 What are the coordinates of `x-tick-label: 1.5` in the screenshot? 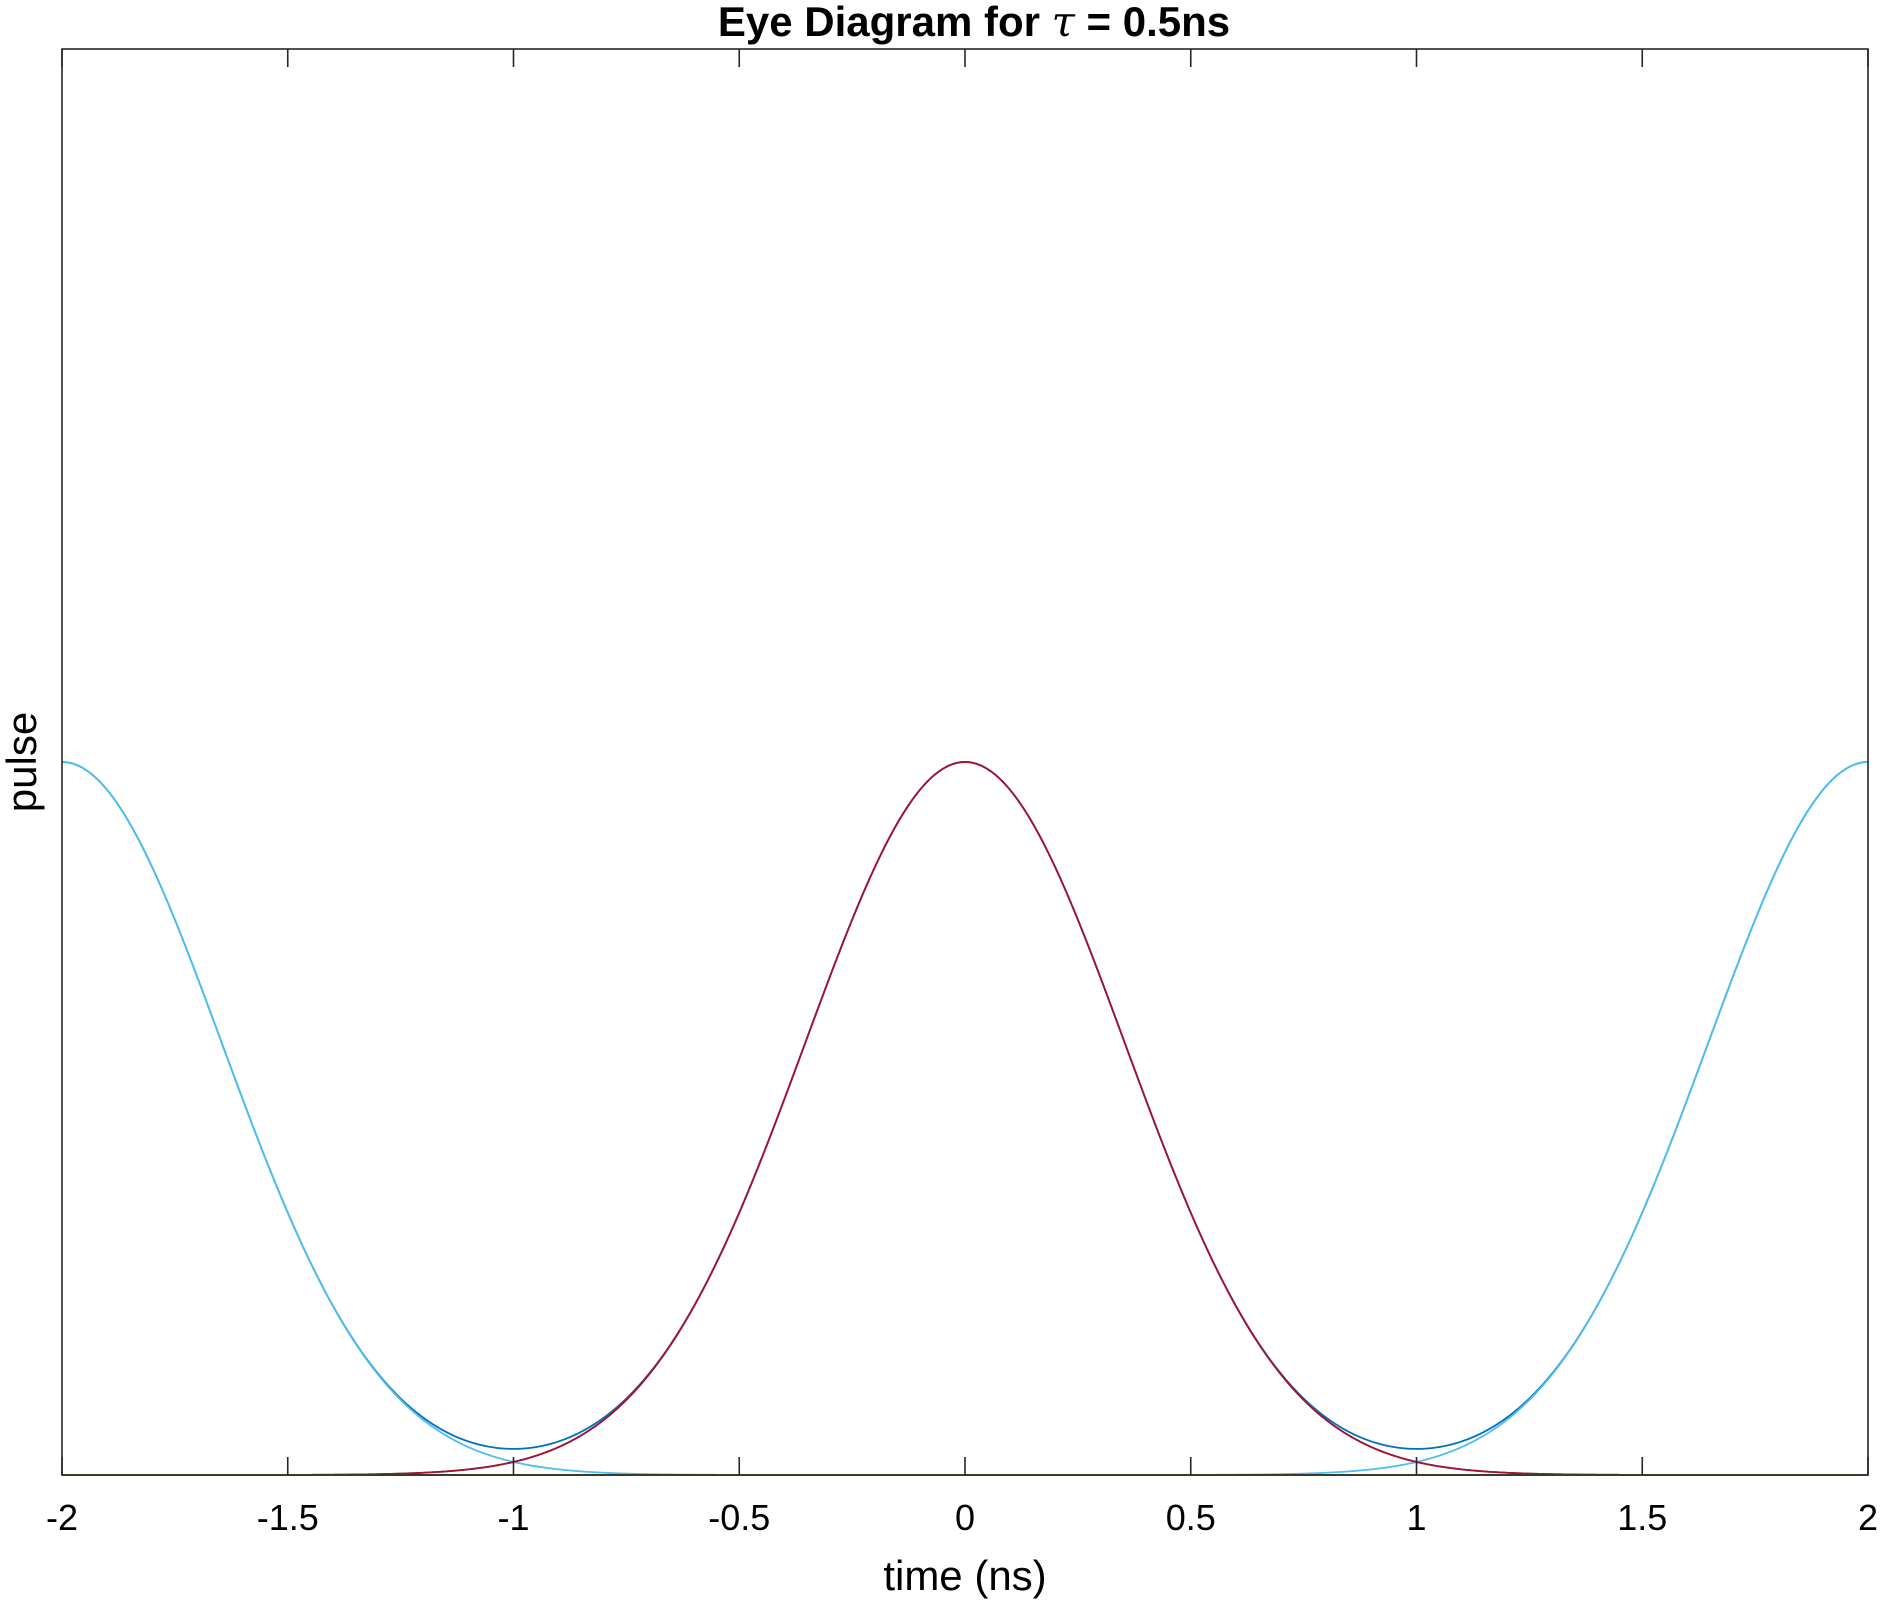 It's located at (1642, 1517).